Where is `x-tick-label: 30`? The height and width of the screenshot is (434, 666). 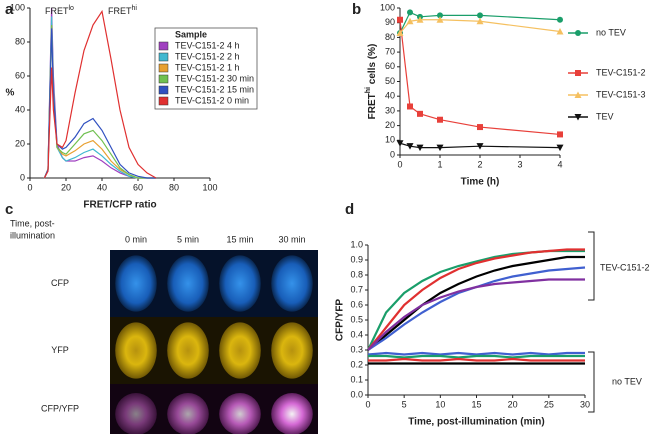
x-tick-label: 30 is located at coordinates (585, 404).